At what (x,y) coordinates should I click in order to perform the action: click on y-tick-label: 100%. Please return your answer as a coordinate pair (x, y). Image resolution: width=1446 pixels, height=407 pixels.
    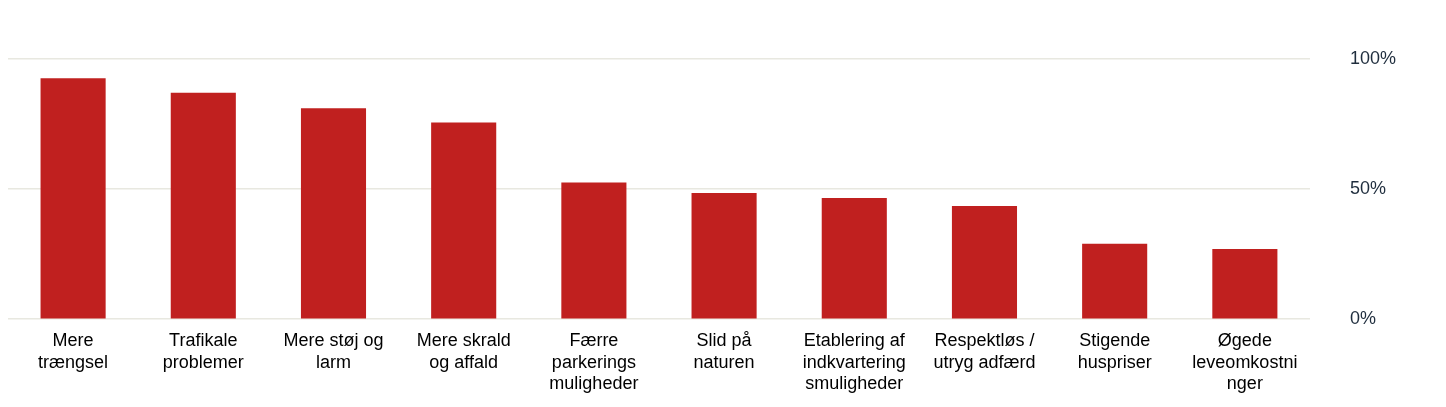
    Looking at the image, I should click on (1373, 57).